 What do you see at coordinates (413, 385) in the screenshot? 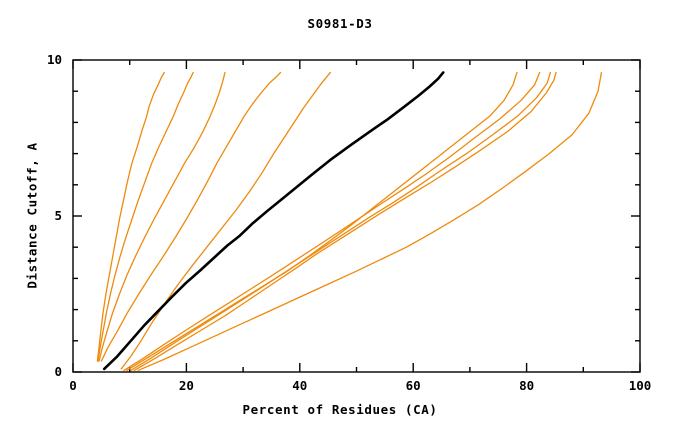
I see `x-tick-label: 60` at bounding box center [413, 385].